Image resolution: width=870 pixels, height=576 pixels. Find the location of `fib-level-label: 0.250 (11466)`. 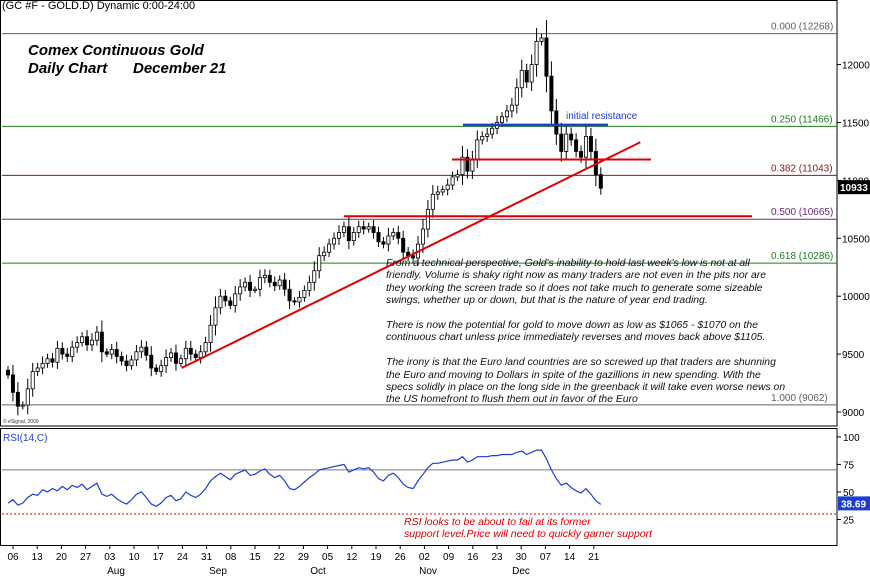

fib-level-label: 0.250 (11466) is located at coordinates (802, 119).